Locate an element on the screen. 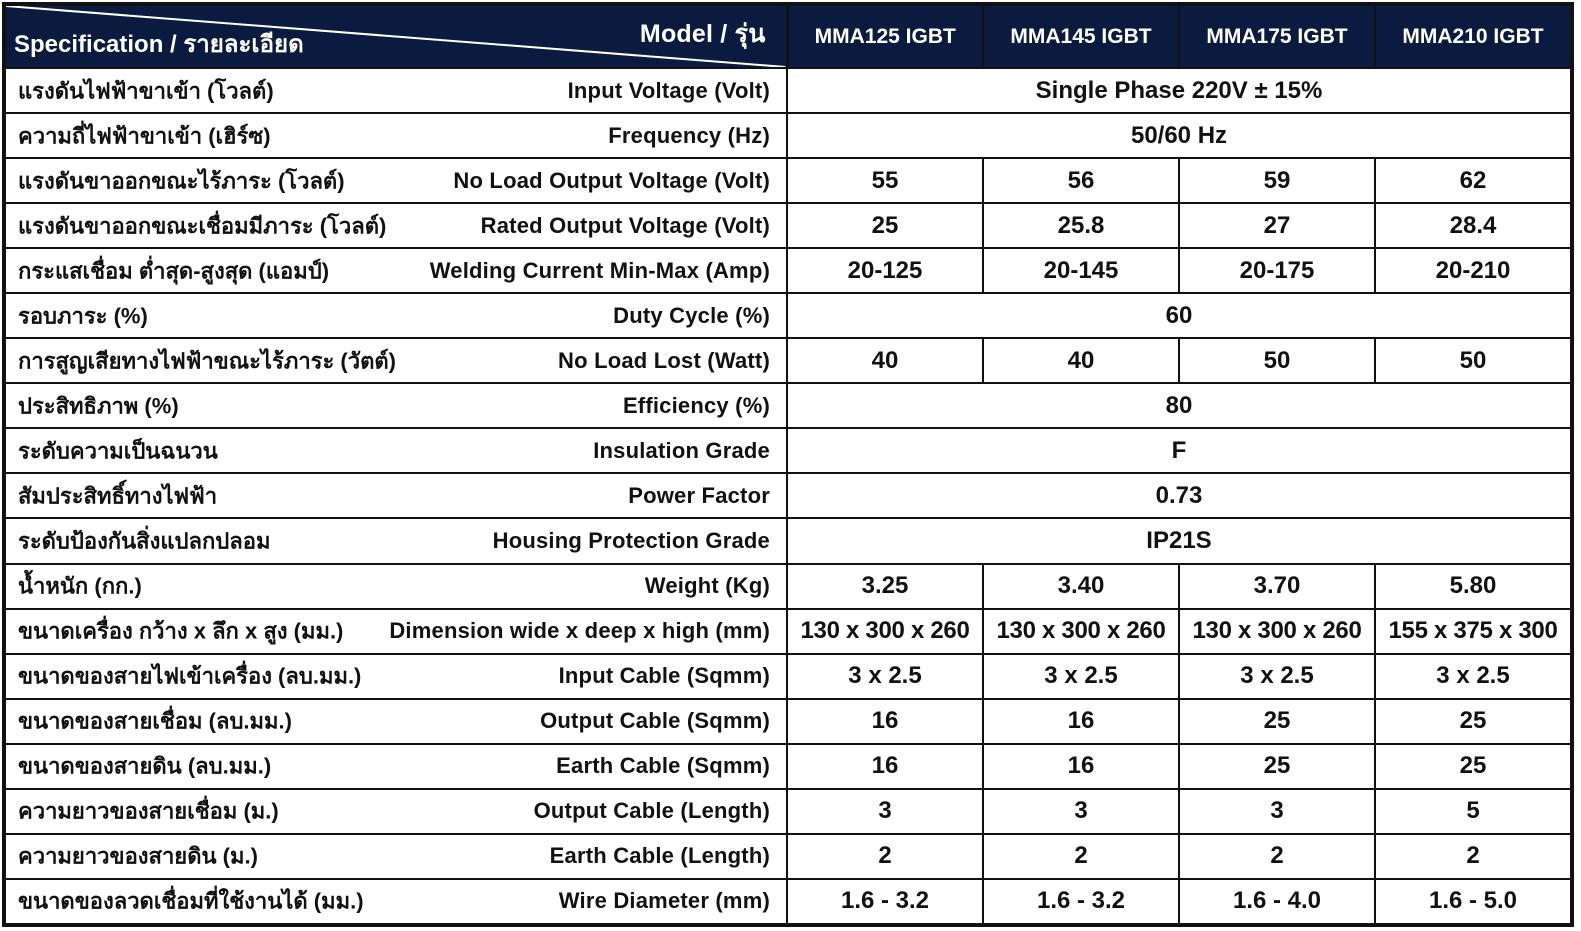 Image resolution: width=1581 pixels, height=931 pixels. spec-value-cell: 20-210 is located at coordinates (1473, 271).